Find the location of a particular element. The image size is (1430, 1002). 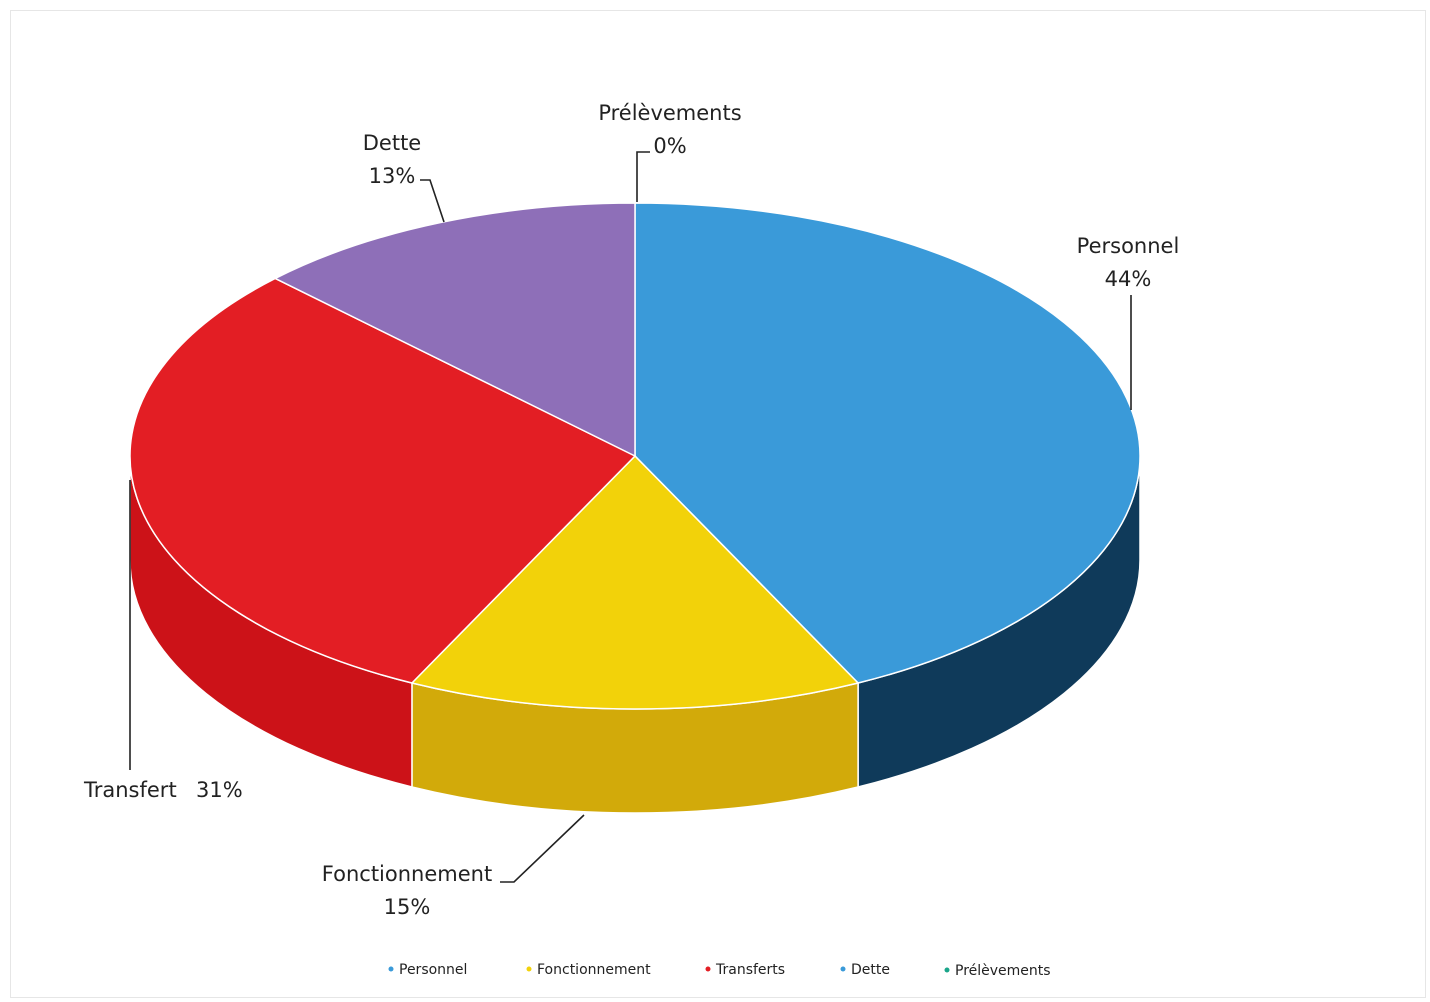

legend-label-fonctionnement: Fonctionnement is located at coordinates (594, 970).